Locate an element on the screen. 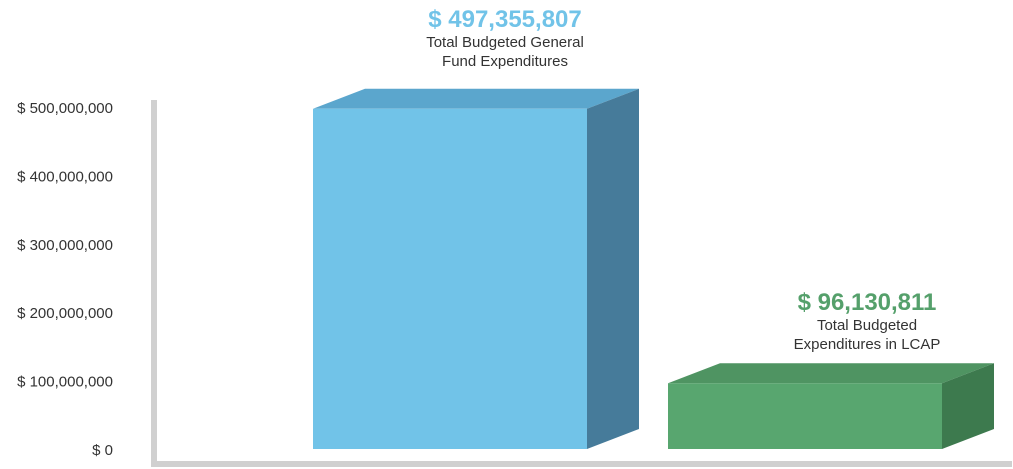 This screenshot has height=469, width=1013. y-axis-line is located at coordinates (154, 283).